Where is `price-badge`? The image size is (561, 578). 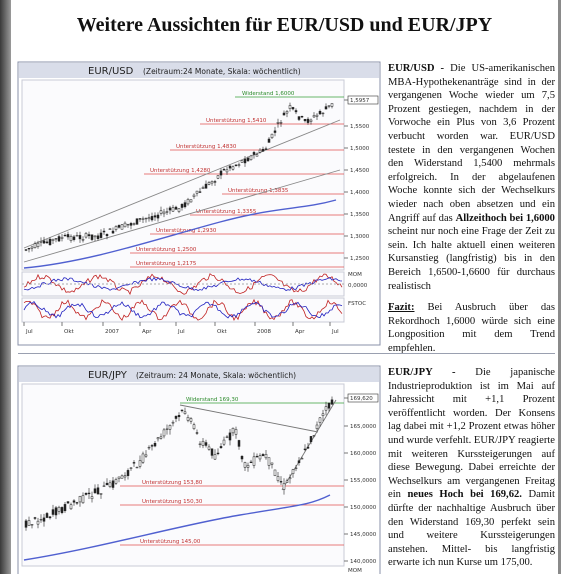 price-badge is located at coordinates (363, 100).